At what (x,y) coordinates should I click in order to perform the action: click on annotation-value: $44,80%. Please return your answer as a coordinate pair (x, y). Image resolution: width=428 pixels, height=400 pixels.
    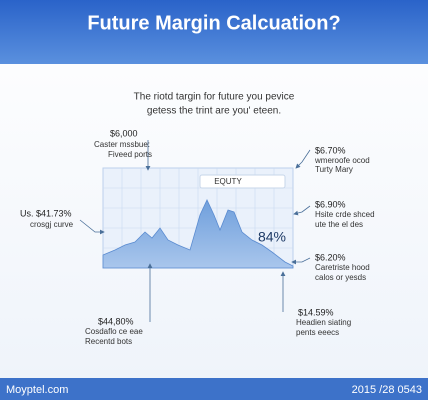
    Looking at the image, I should click on (116, 321).